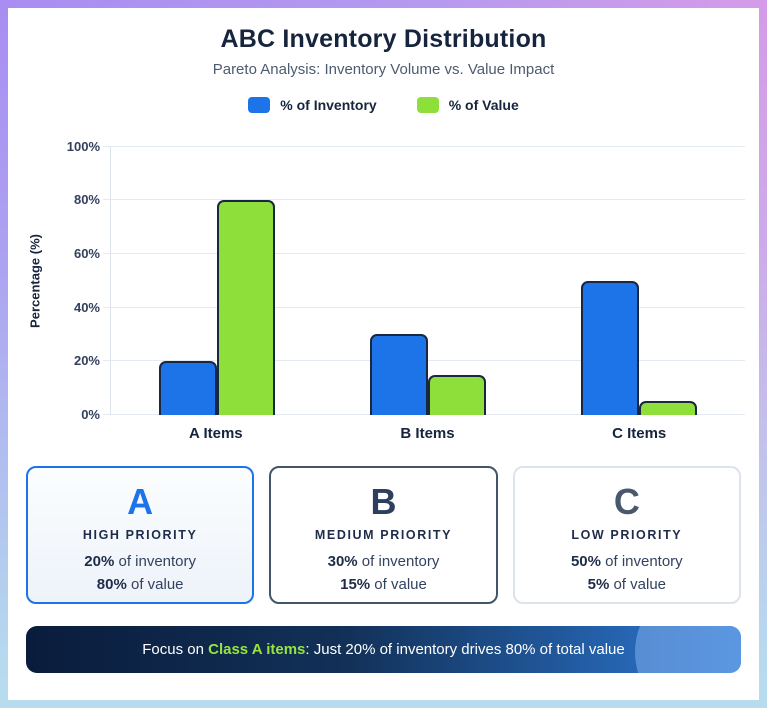 This screenshot has width=767, height=708. I want to click on chart-legend: % of Inventory % of Value, so click(383, 105).